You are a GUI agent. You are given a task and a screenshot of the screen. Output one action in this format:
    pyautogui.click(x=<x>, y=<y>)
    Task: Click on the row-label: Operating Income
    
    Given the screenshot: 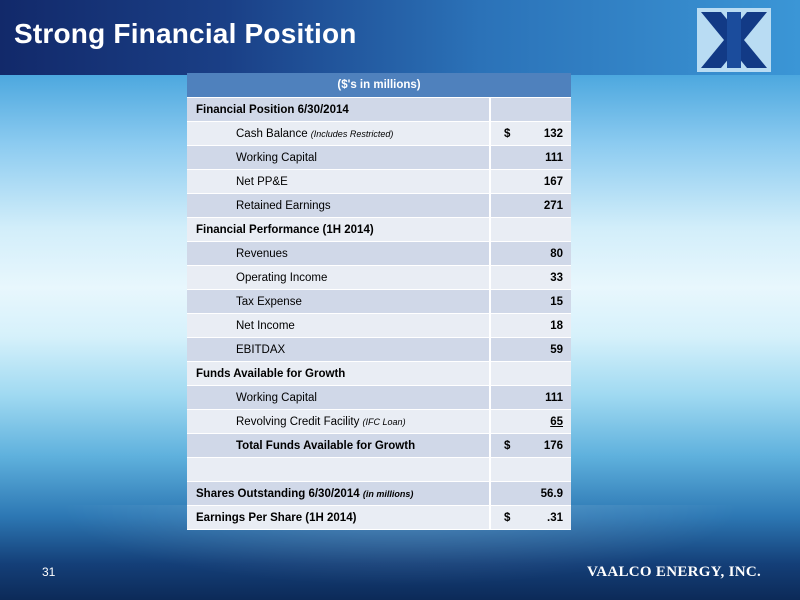 What is the action you would take?
    pyautogui.click(x=282, y=277)
    